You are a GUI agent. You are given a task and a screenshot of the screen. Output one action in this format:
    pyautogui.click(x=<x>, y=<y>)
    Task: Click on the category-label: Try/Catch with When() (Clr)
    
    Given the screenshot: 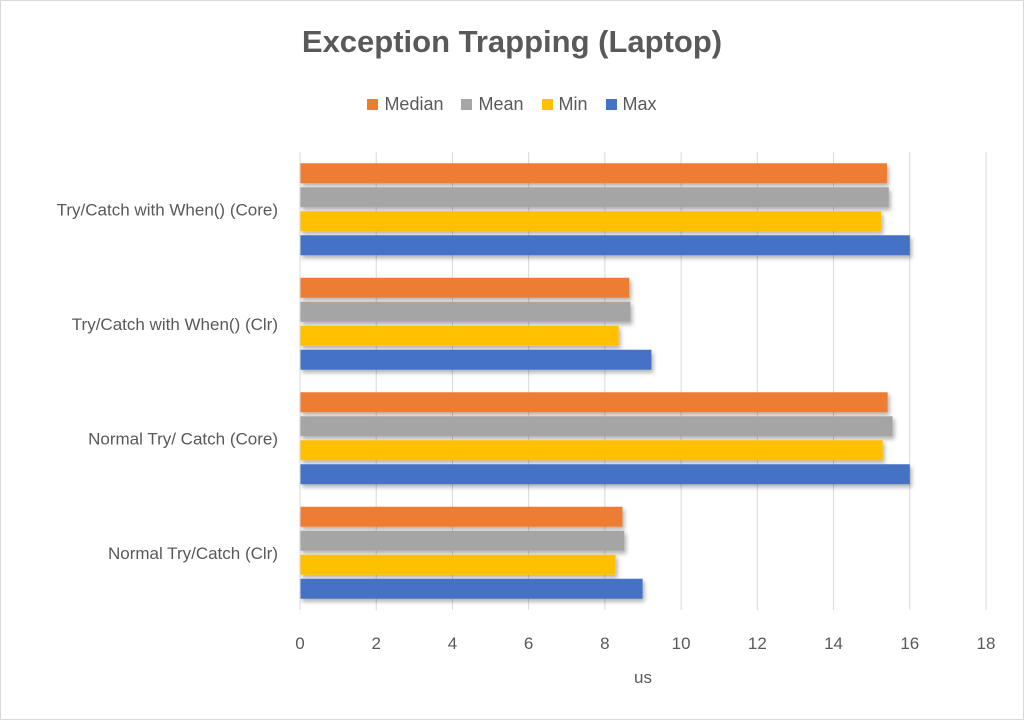 What is the action you would take?
    pyautogui.click(x=175, y=324)
    